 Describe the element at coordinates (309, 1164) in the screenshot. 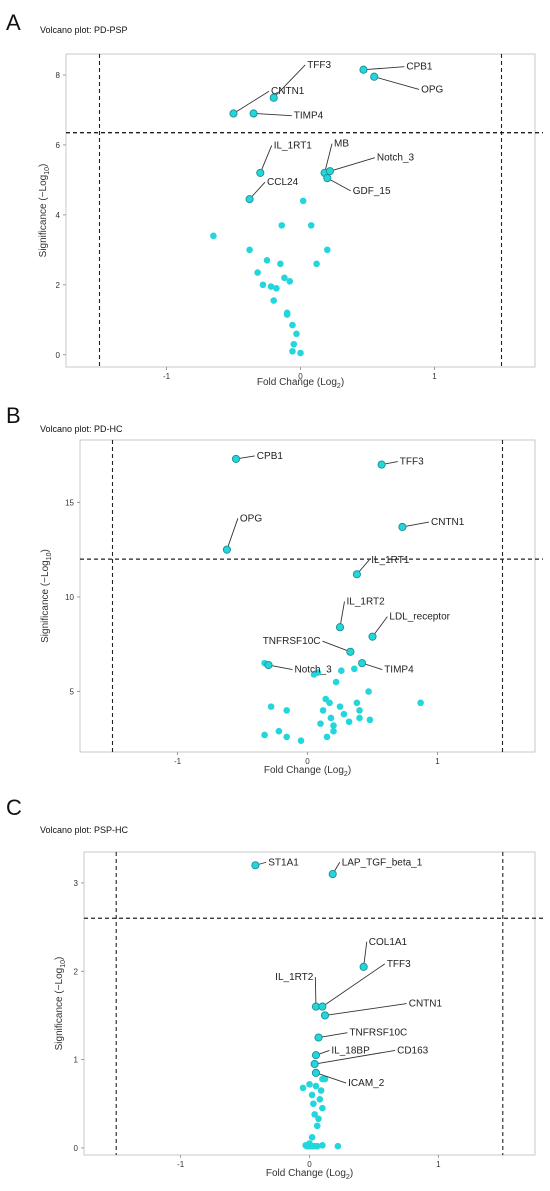

I see `x-tick-label: 0` at that location.